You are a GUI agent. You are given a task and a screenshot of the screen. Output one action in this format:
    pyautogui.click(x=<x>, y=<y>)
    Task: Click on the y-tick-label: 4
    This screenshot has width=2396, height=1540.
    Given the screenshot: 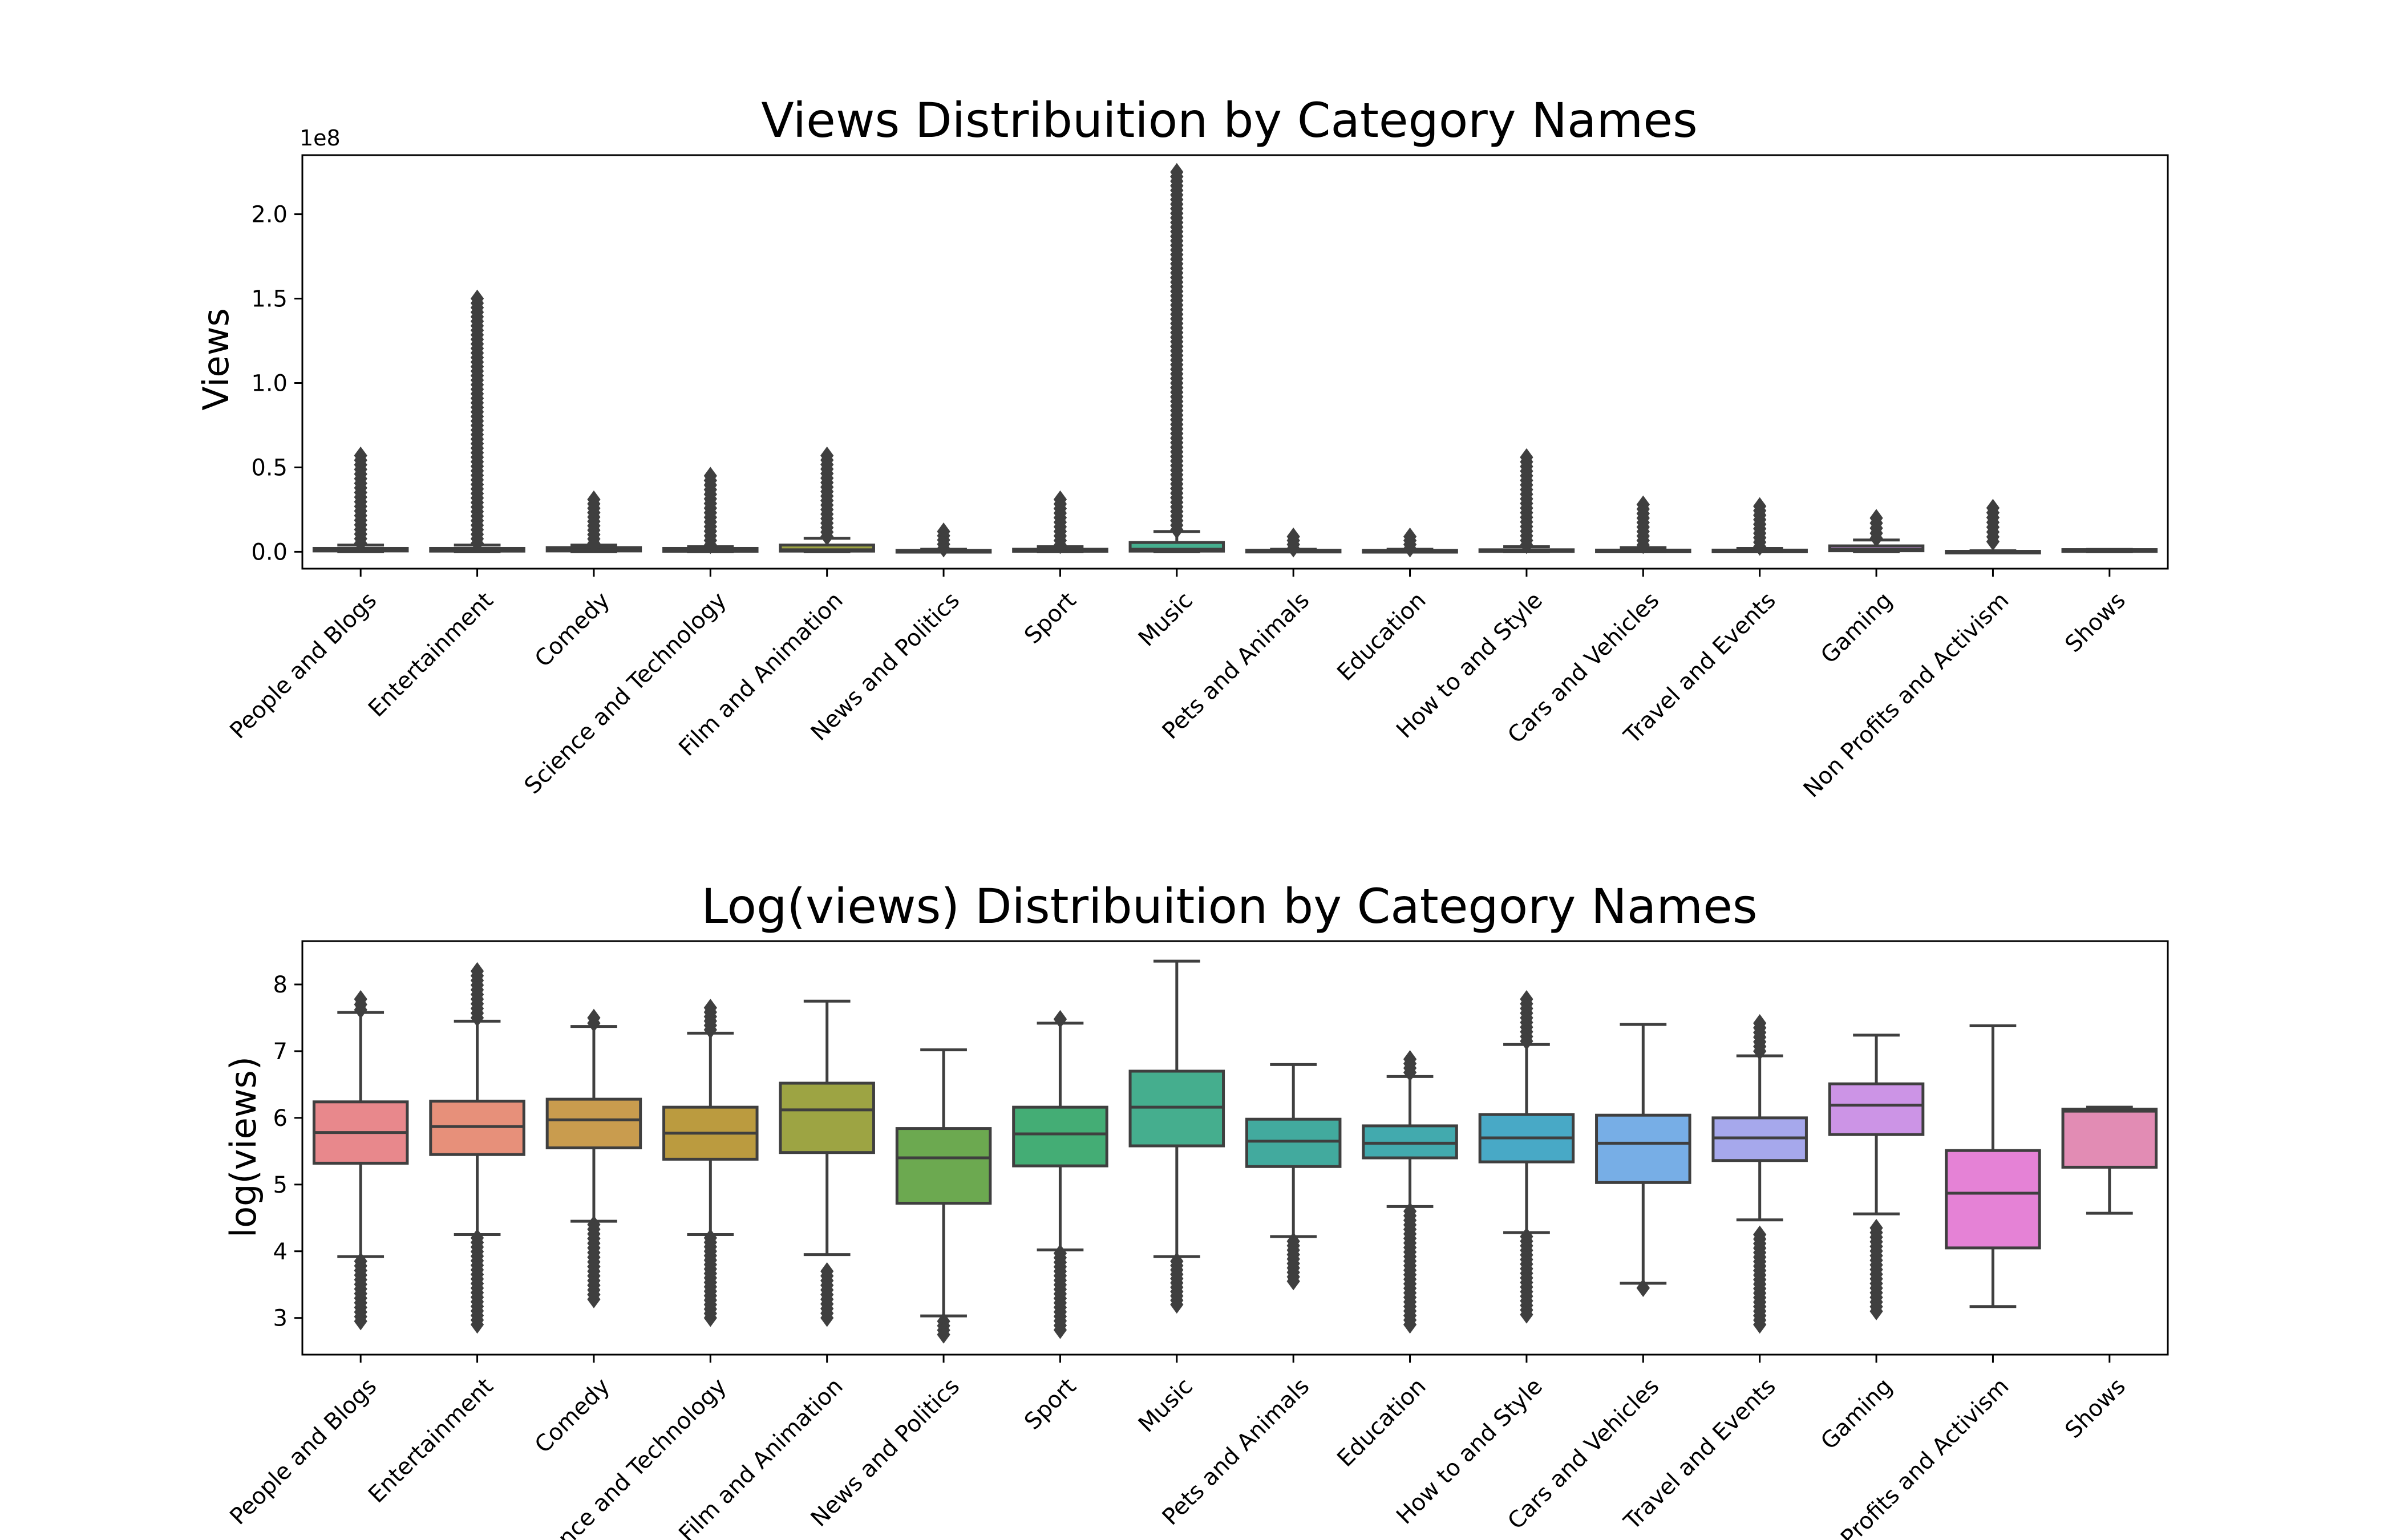 What is the action you would take?
    pyautogui.click(x=280, y=1252)
    